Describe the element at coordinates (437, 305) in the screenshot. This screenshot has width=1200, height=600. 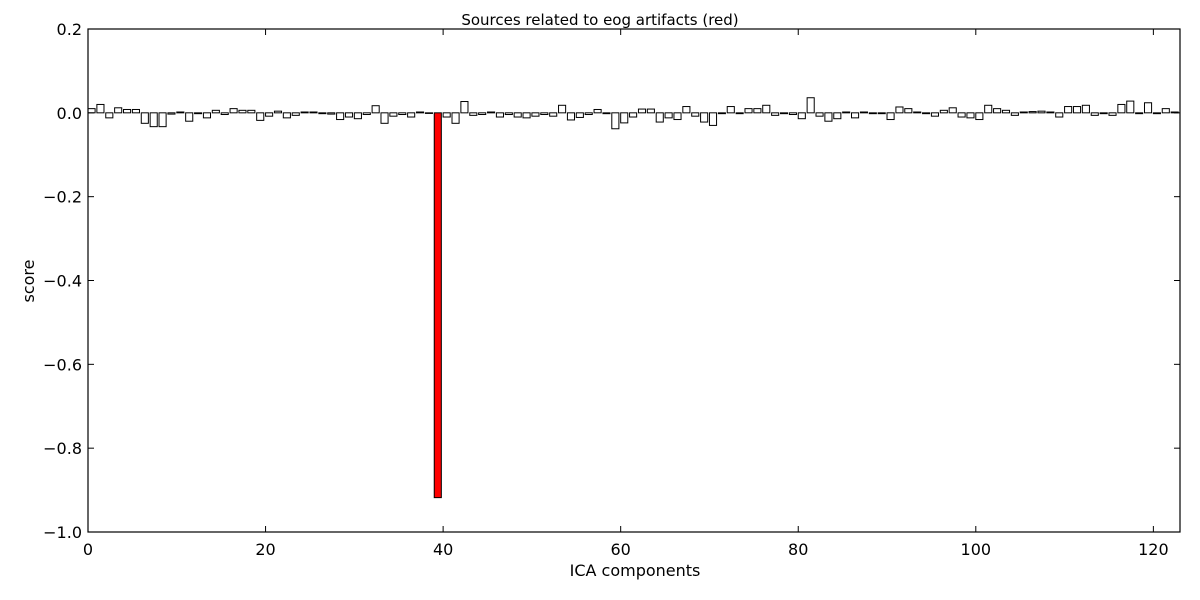
I see `bar-highlight` at that location.